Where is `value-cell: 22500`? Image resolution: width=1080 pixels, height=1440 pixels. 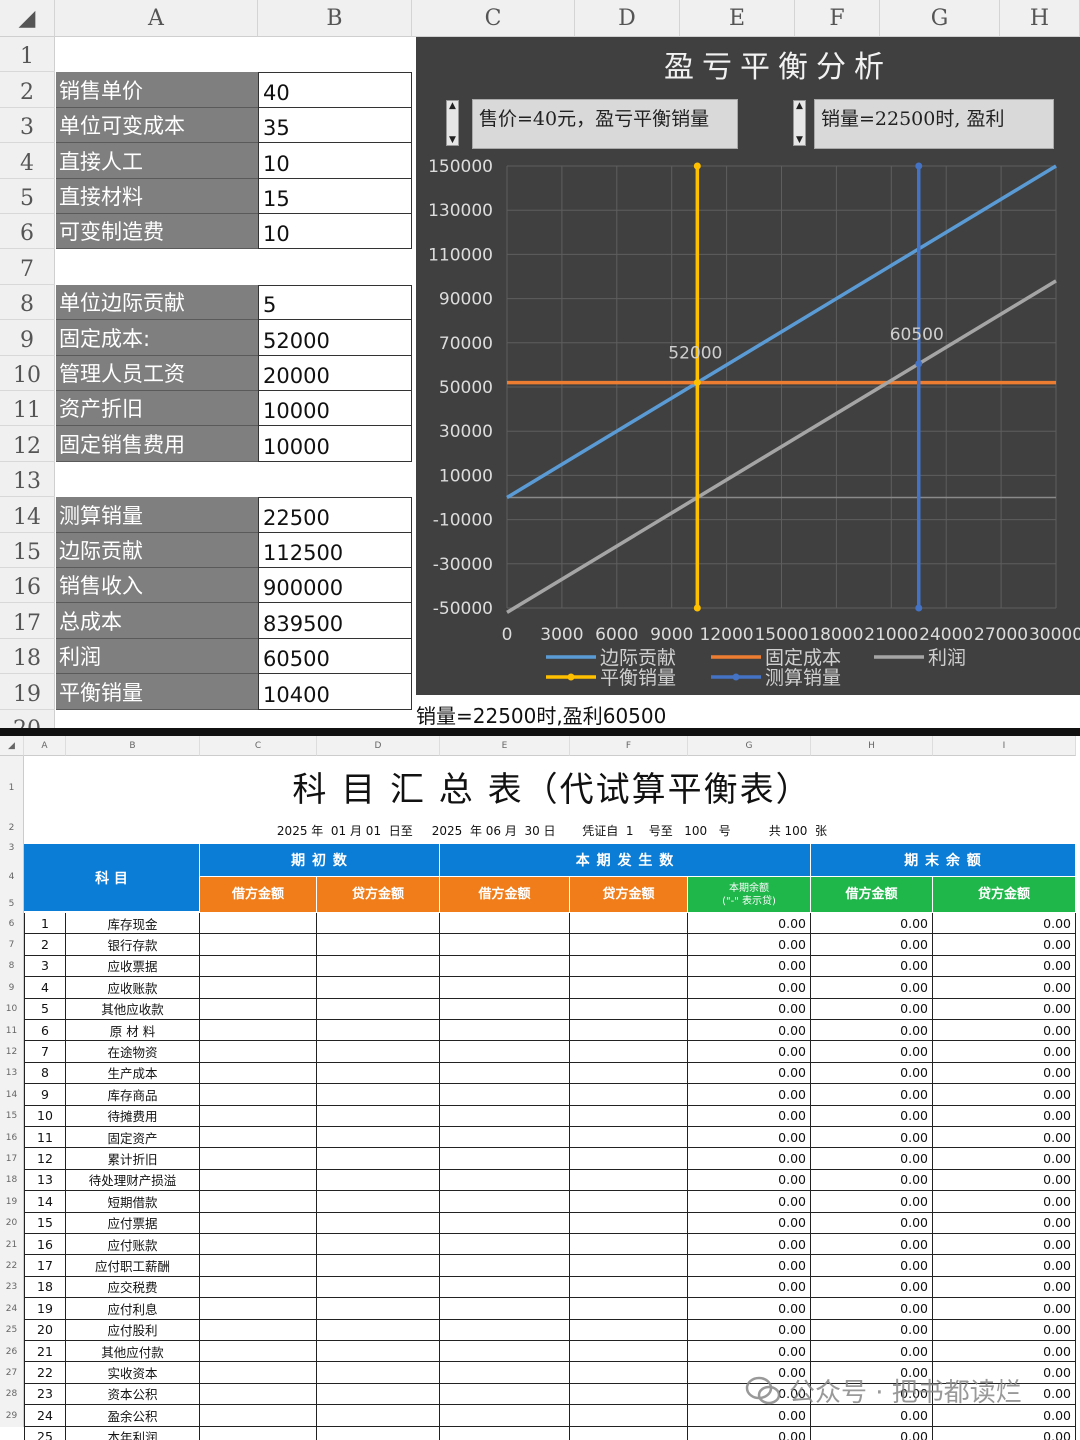 value-cell: 22500 is located at coordinates (335, 515).